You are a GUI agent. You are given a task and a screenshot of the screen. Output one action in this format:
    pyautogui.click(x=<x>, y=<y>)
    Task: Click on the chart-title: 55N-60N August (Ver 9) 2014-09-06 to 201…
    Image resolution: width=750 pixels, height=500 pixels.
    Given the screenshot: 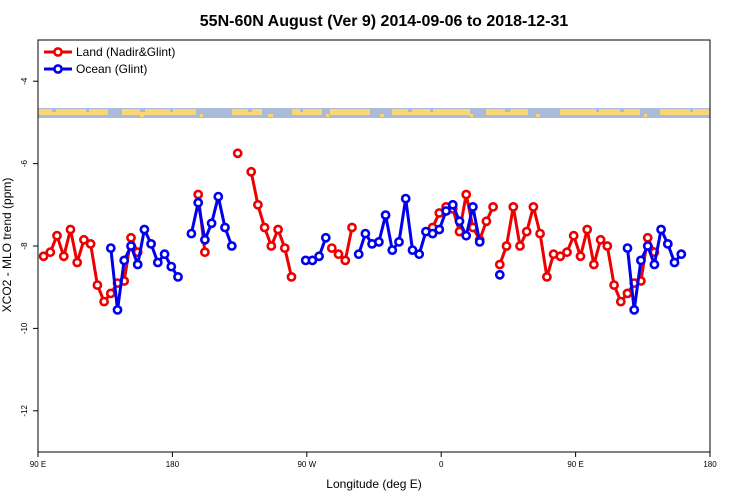 What is the action you would take?
    pyautogui.click(x=384, y=21)
    